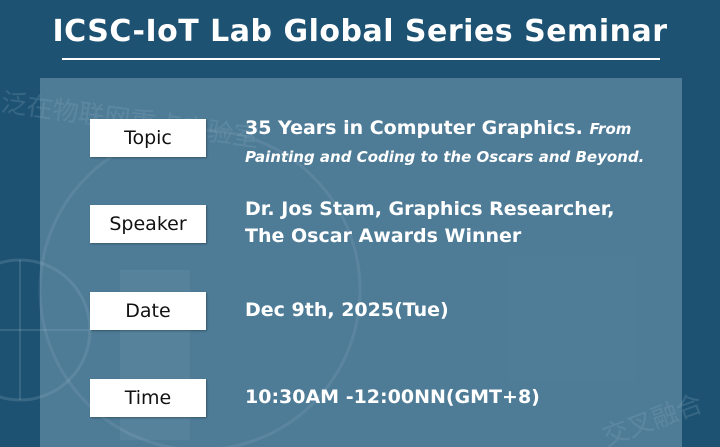  I want to click on title-underline, so click(361, 59).